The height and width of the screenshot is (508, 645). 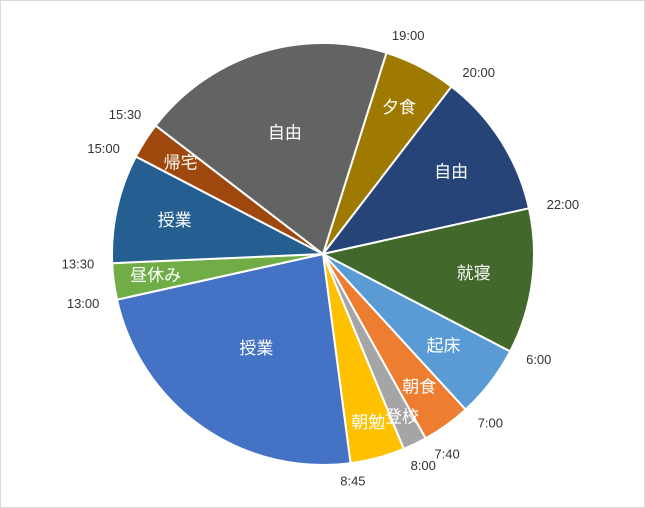 What do you see at coordinates (474, 273) in the screenshot?
I see `slice-label-3: 就寝` at bounding box center [474, 273].